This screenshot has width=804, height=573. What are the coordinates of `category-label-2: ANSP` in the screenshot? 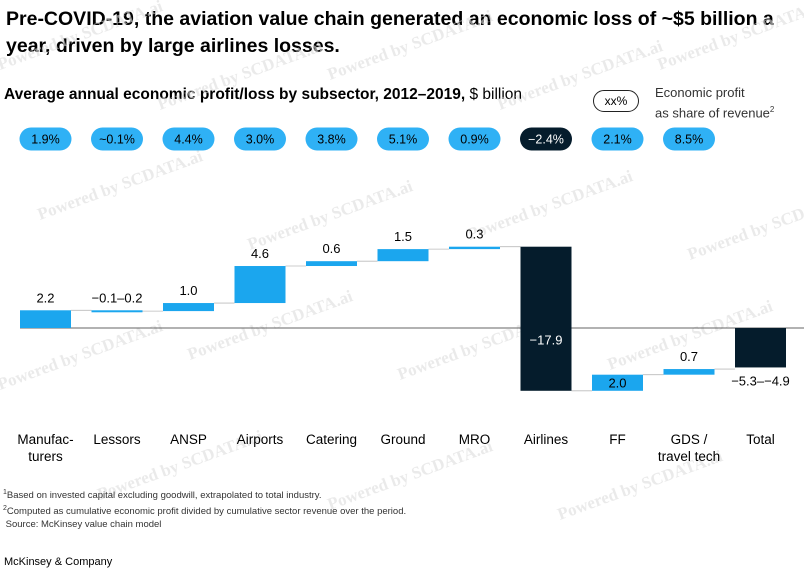 It's located at (188, 439).